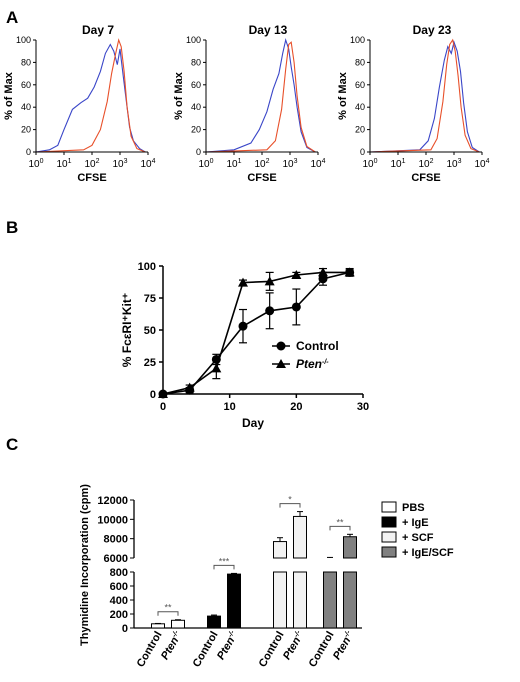 This screenshot has width=520, height=682. What do you see at coordinates (317, 346) in the screenshot?
I see `legend-label-control: Control` at bounding box center [317, 346].